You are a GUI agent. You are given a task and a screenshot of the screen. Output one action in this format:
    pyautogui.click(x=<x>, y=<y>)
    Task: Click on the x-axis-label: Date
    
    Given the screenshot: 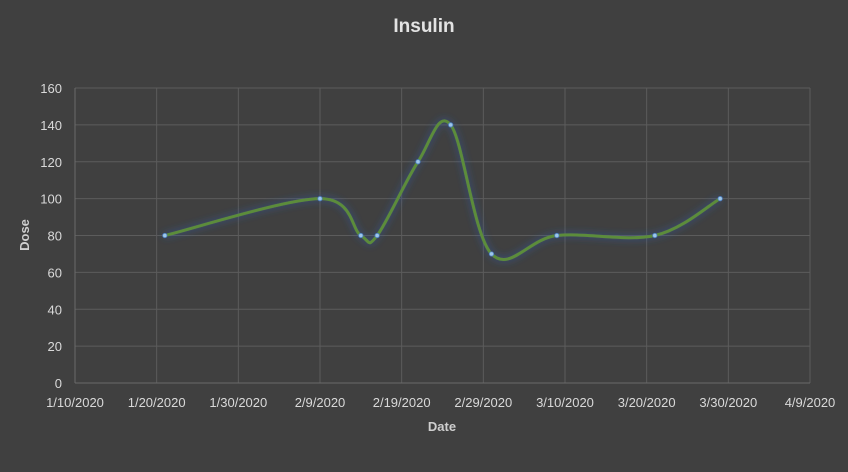 What is the action you would take?
    pyautogui.click(x=442, y=426)
    